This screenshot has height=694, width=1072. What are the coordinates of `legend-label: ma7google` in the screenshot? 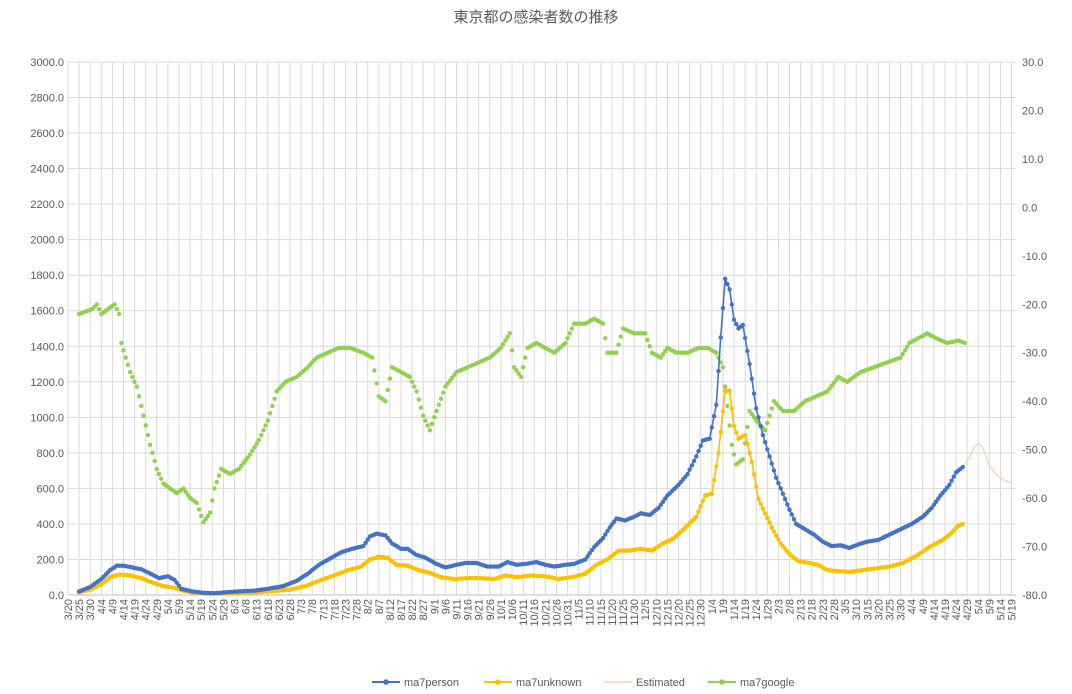 It's located at (767, 683).